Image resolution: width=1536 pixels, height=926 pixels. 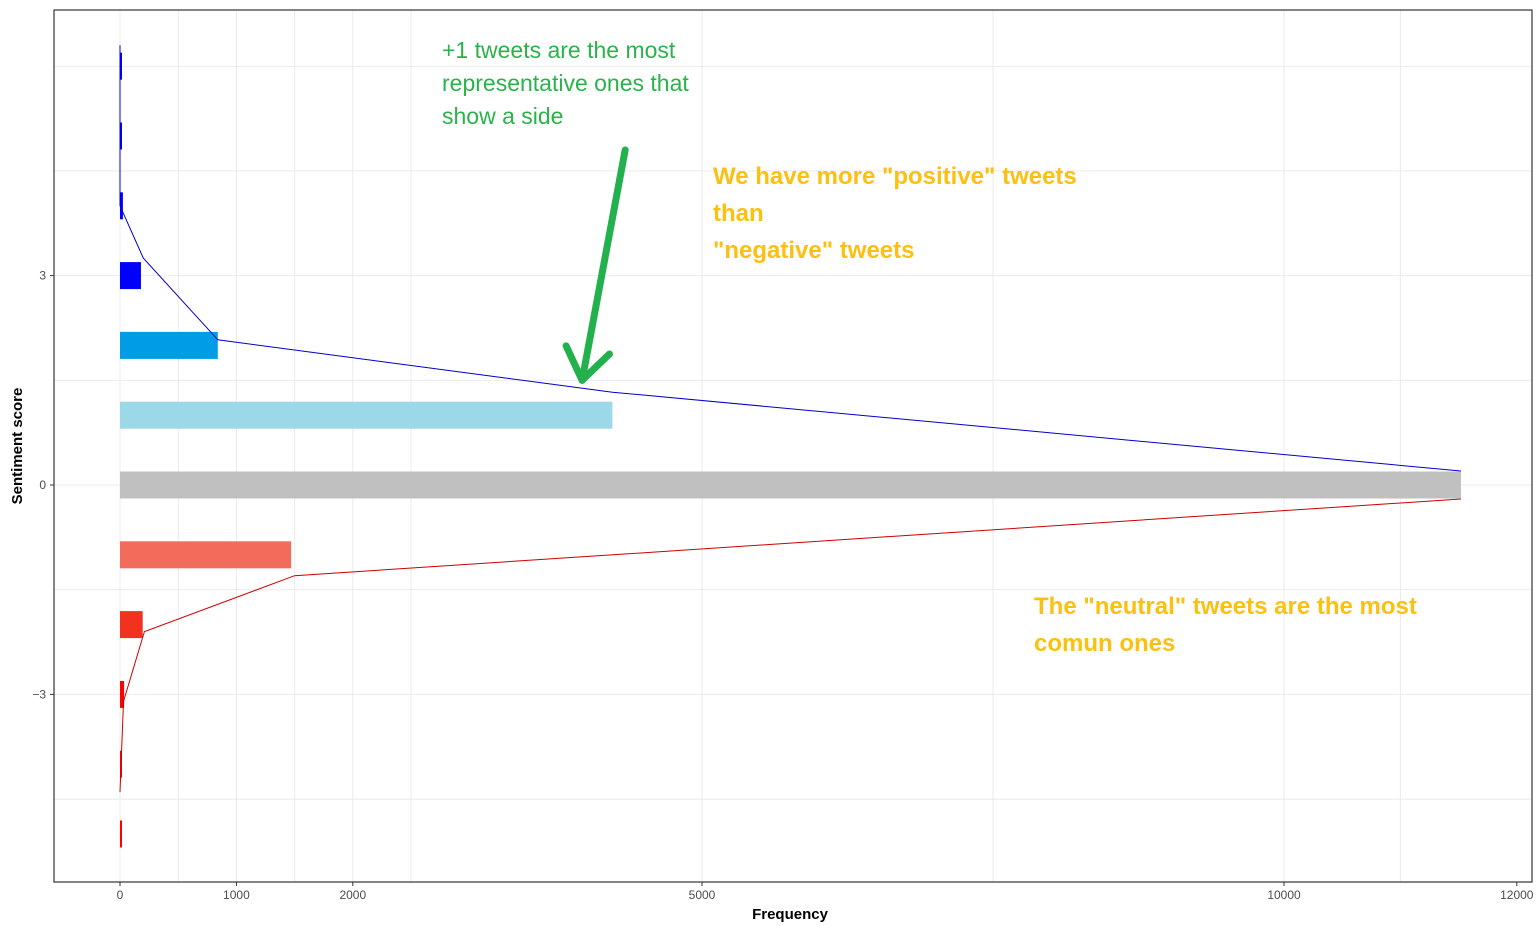 I want to click on x-tick-label: 1000, so click(x=236, y=895).